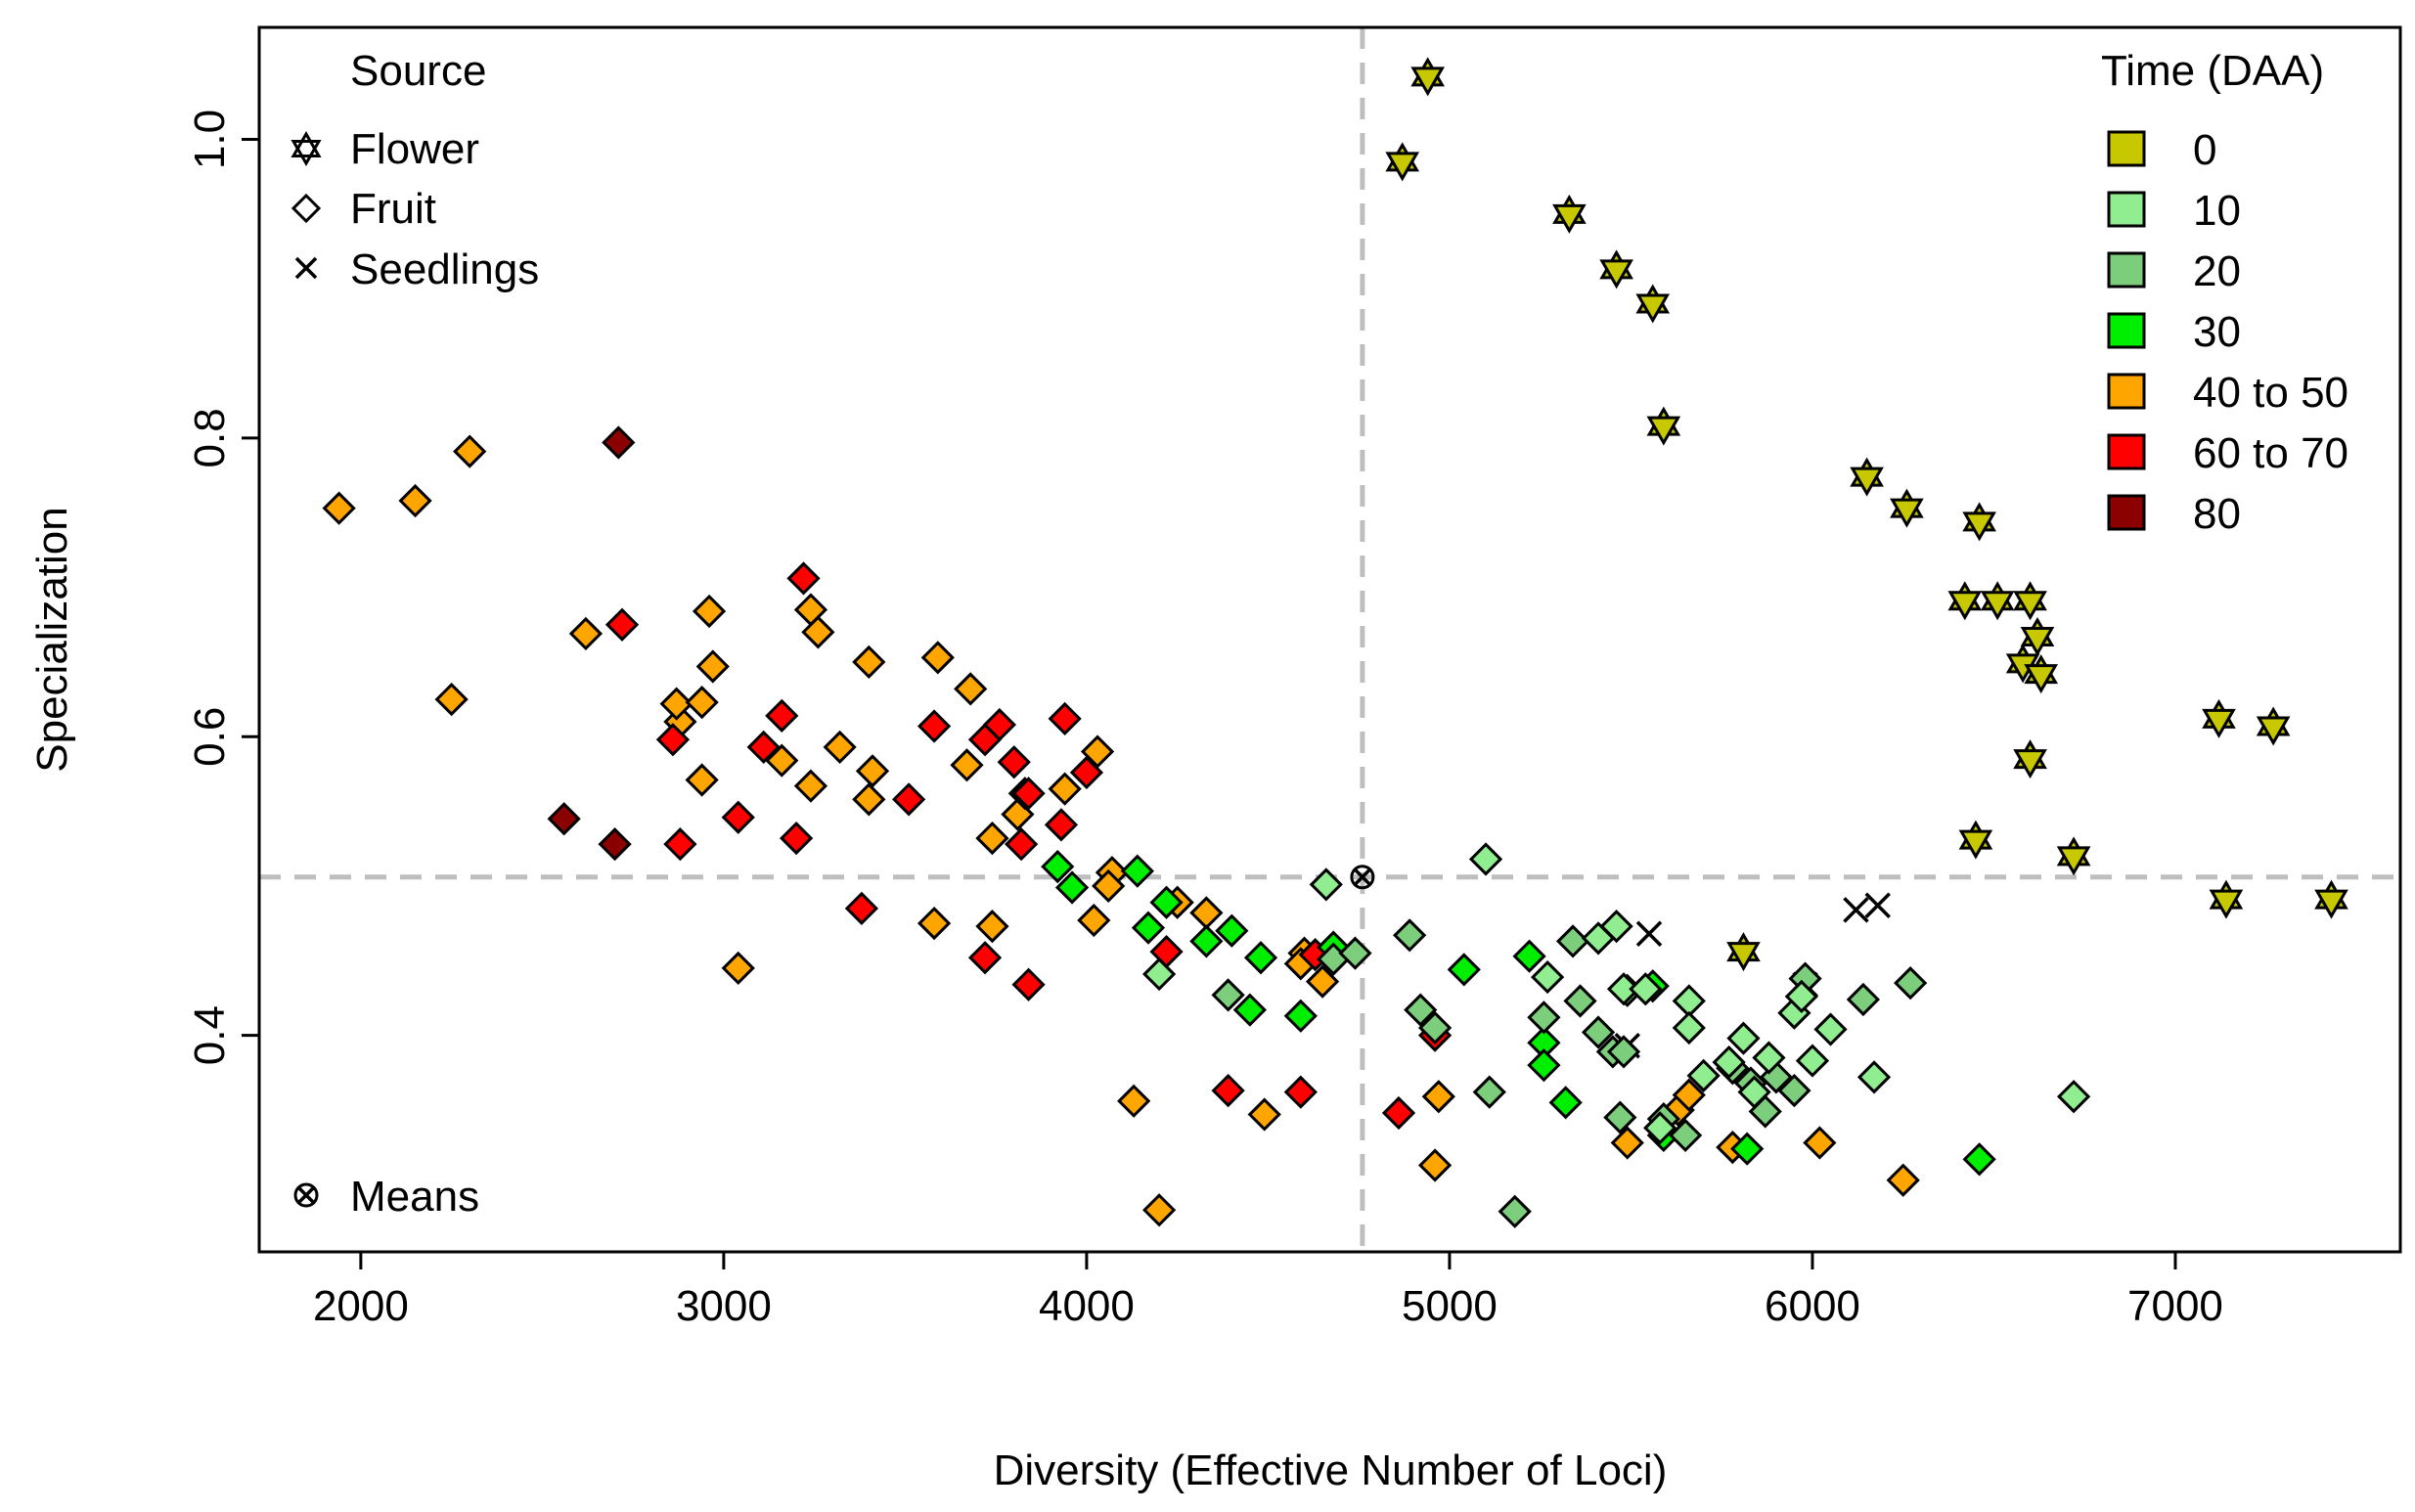 This screenshot has height=1512, width=2415. What do you see at coordinates (1268, 1291) in the screenshot?
I see `x-axis: 2000 3000 4000 5000 6000 7000` at bounding box center [1268, 1291].